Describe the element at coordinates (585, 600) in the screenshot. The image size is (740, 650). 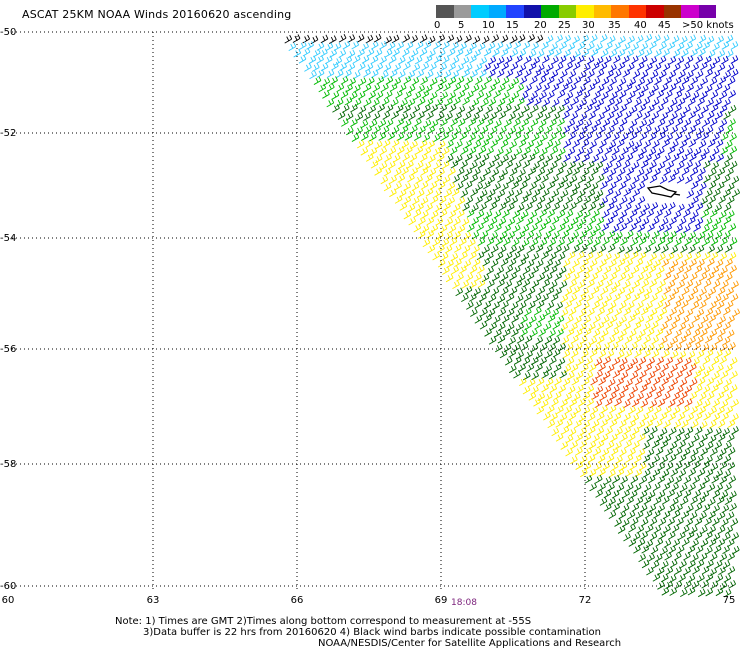
I see `lon-label-72: 72` at that location.